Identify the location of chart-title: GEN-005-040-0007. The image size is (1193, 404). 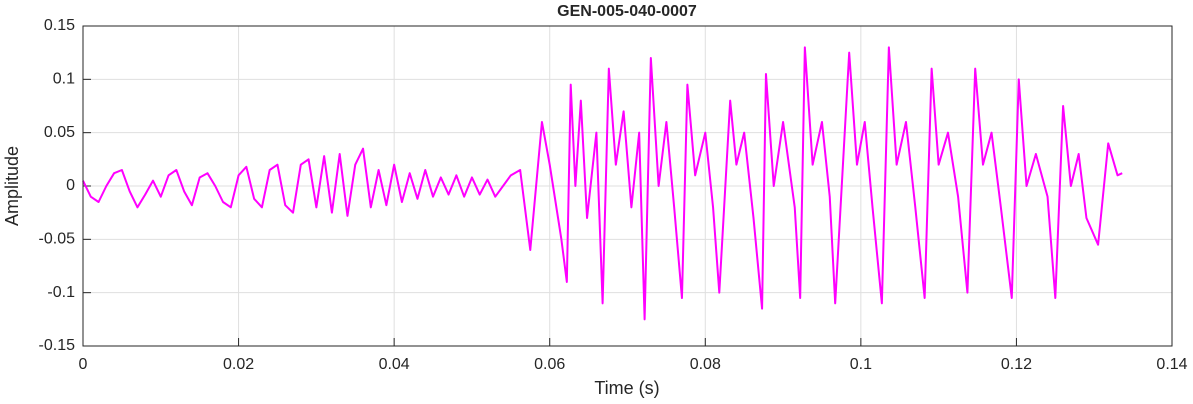
(627, 11).